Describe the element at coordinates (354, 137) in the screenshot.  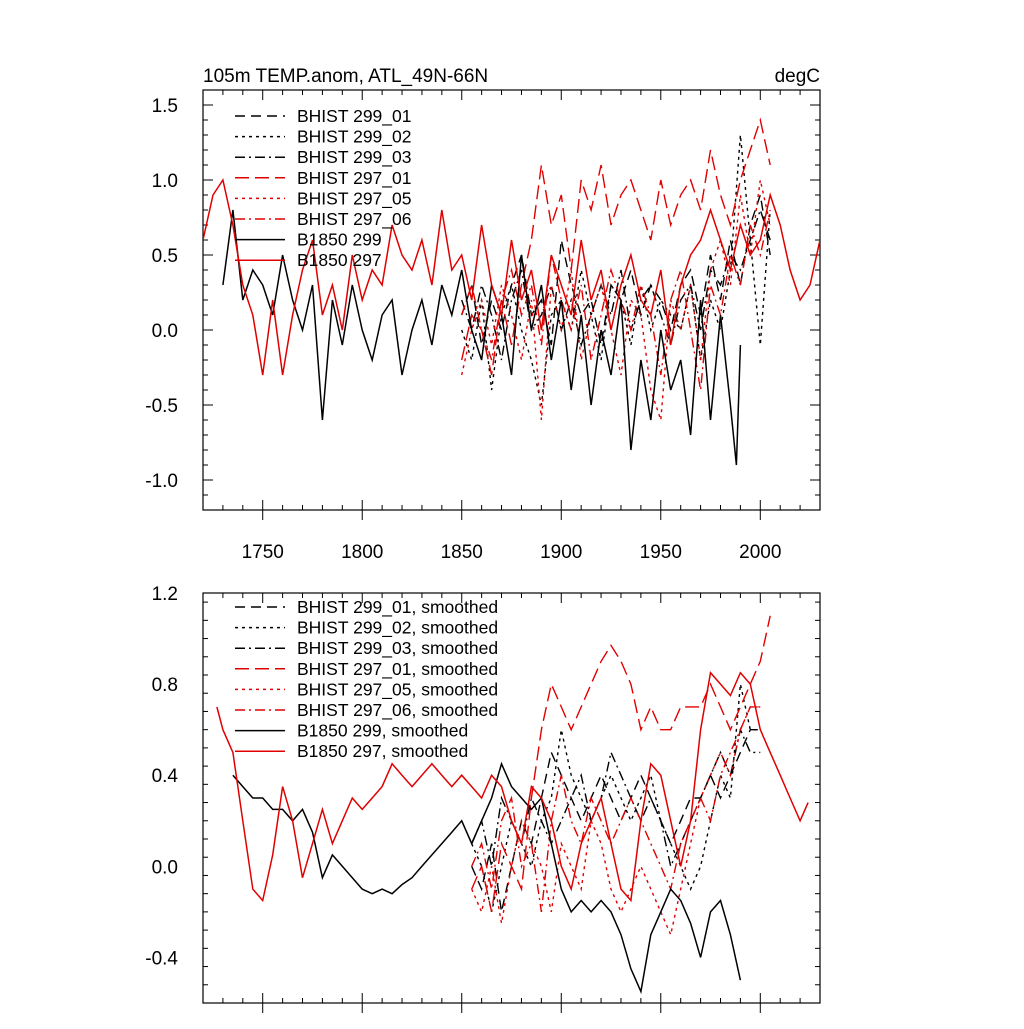
I see `legend-label: BHIST 299_02` at that location.